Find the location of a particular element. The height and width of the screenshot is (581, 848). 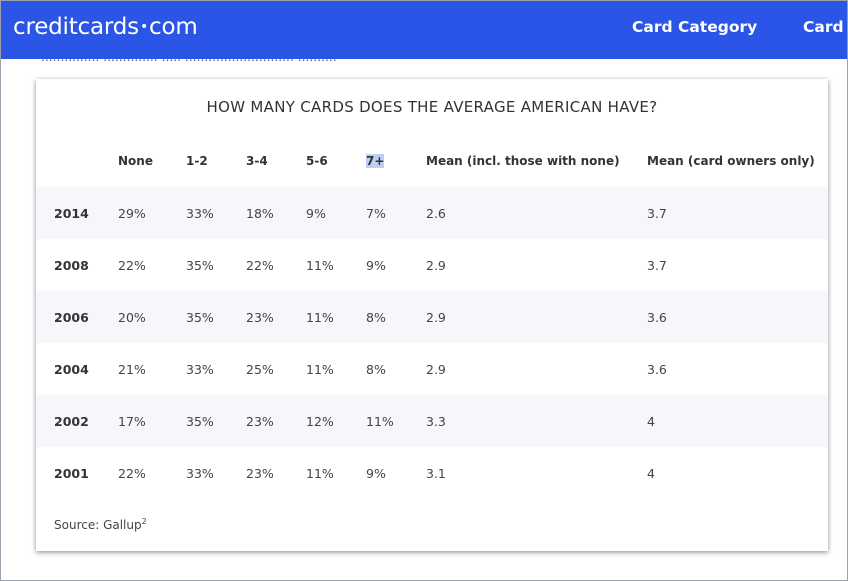

row-year: 2008 is located at coordinates (71, 265).